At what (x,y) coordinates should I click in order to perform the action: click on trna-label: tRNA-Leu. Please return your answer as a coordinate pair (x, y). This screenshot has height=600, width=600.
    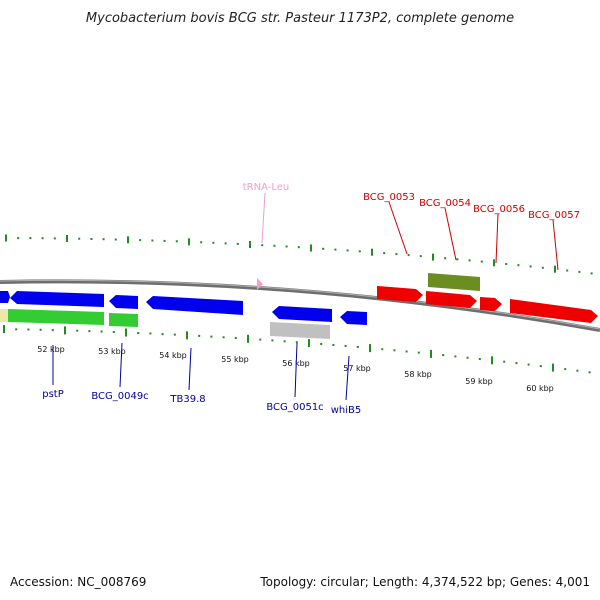
    Looking at the image, I should click on (266, 187).